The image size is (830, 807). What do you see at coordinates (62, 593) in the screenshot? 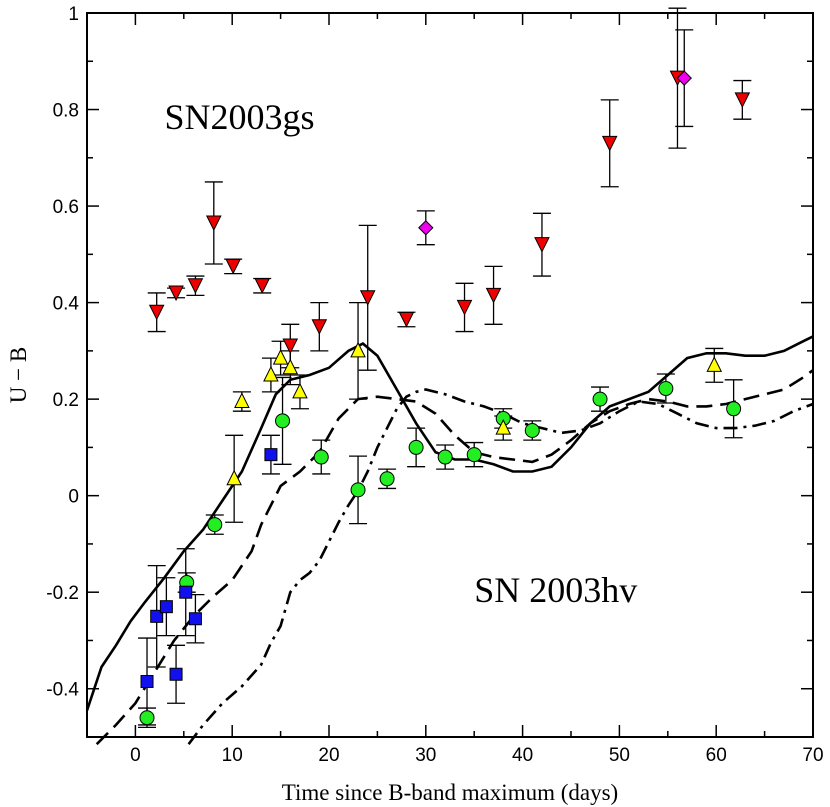
I see `y-tick-label: -0.2` at bounding box center [62, 593].